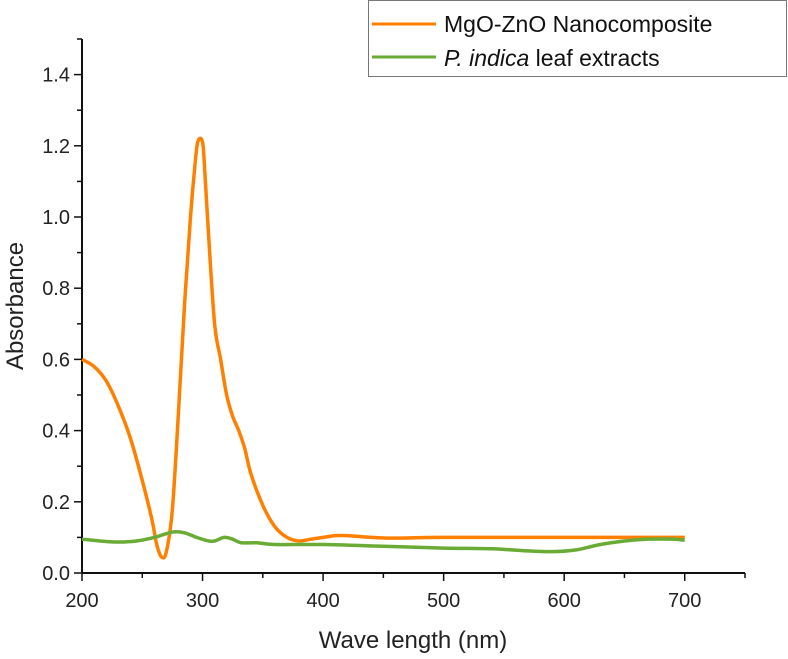 This screenshot has height=659, width=788. I want to click on x-tick-label: 200, so click(81, 601).